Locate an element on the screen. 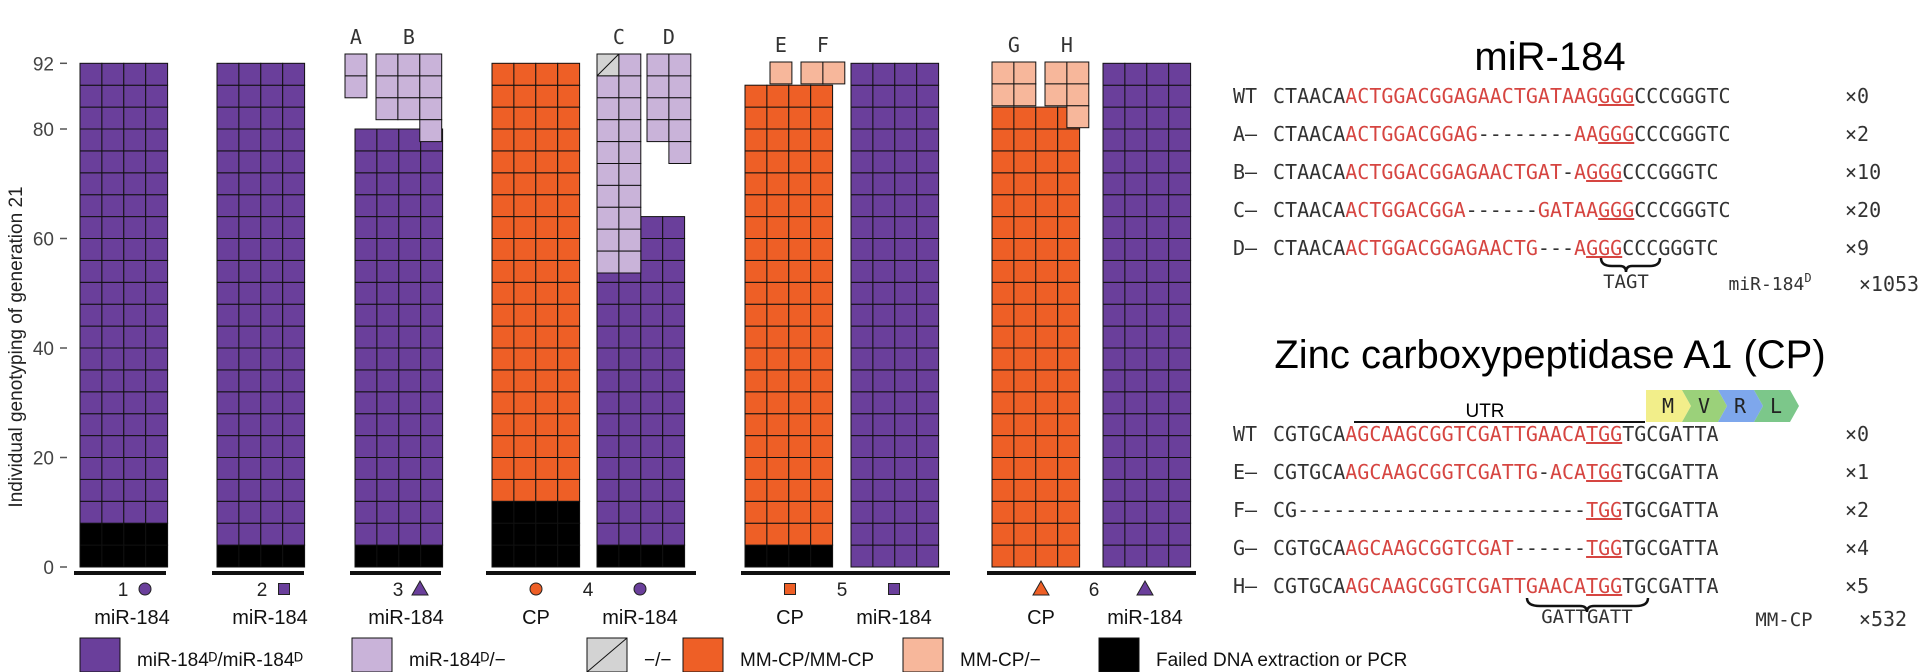  row-label: E– is located at coordinates (1245, 472).